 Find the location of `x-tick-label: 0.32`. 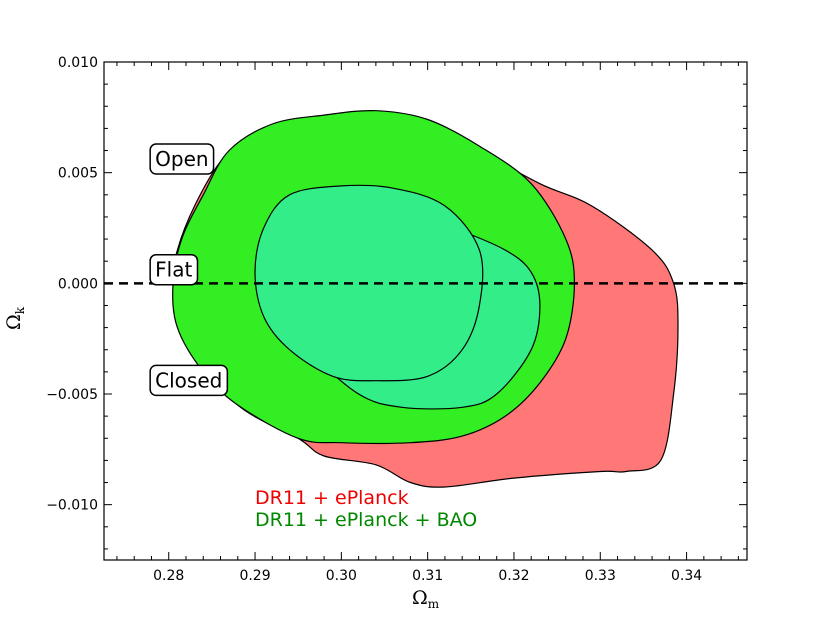

x-tick-label: 0.32 is located at coordinates (513, 576).